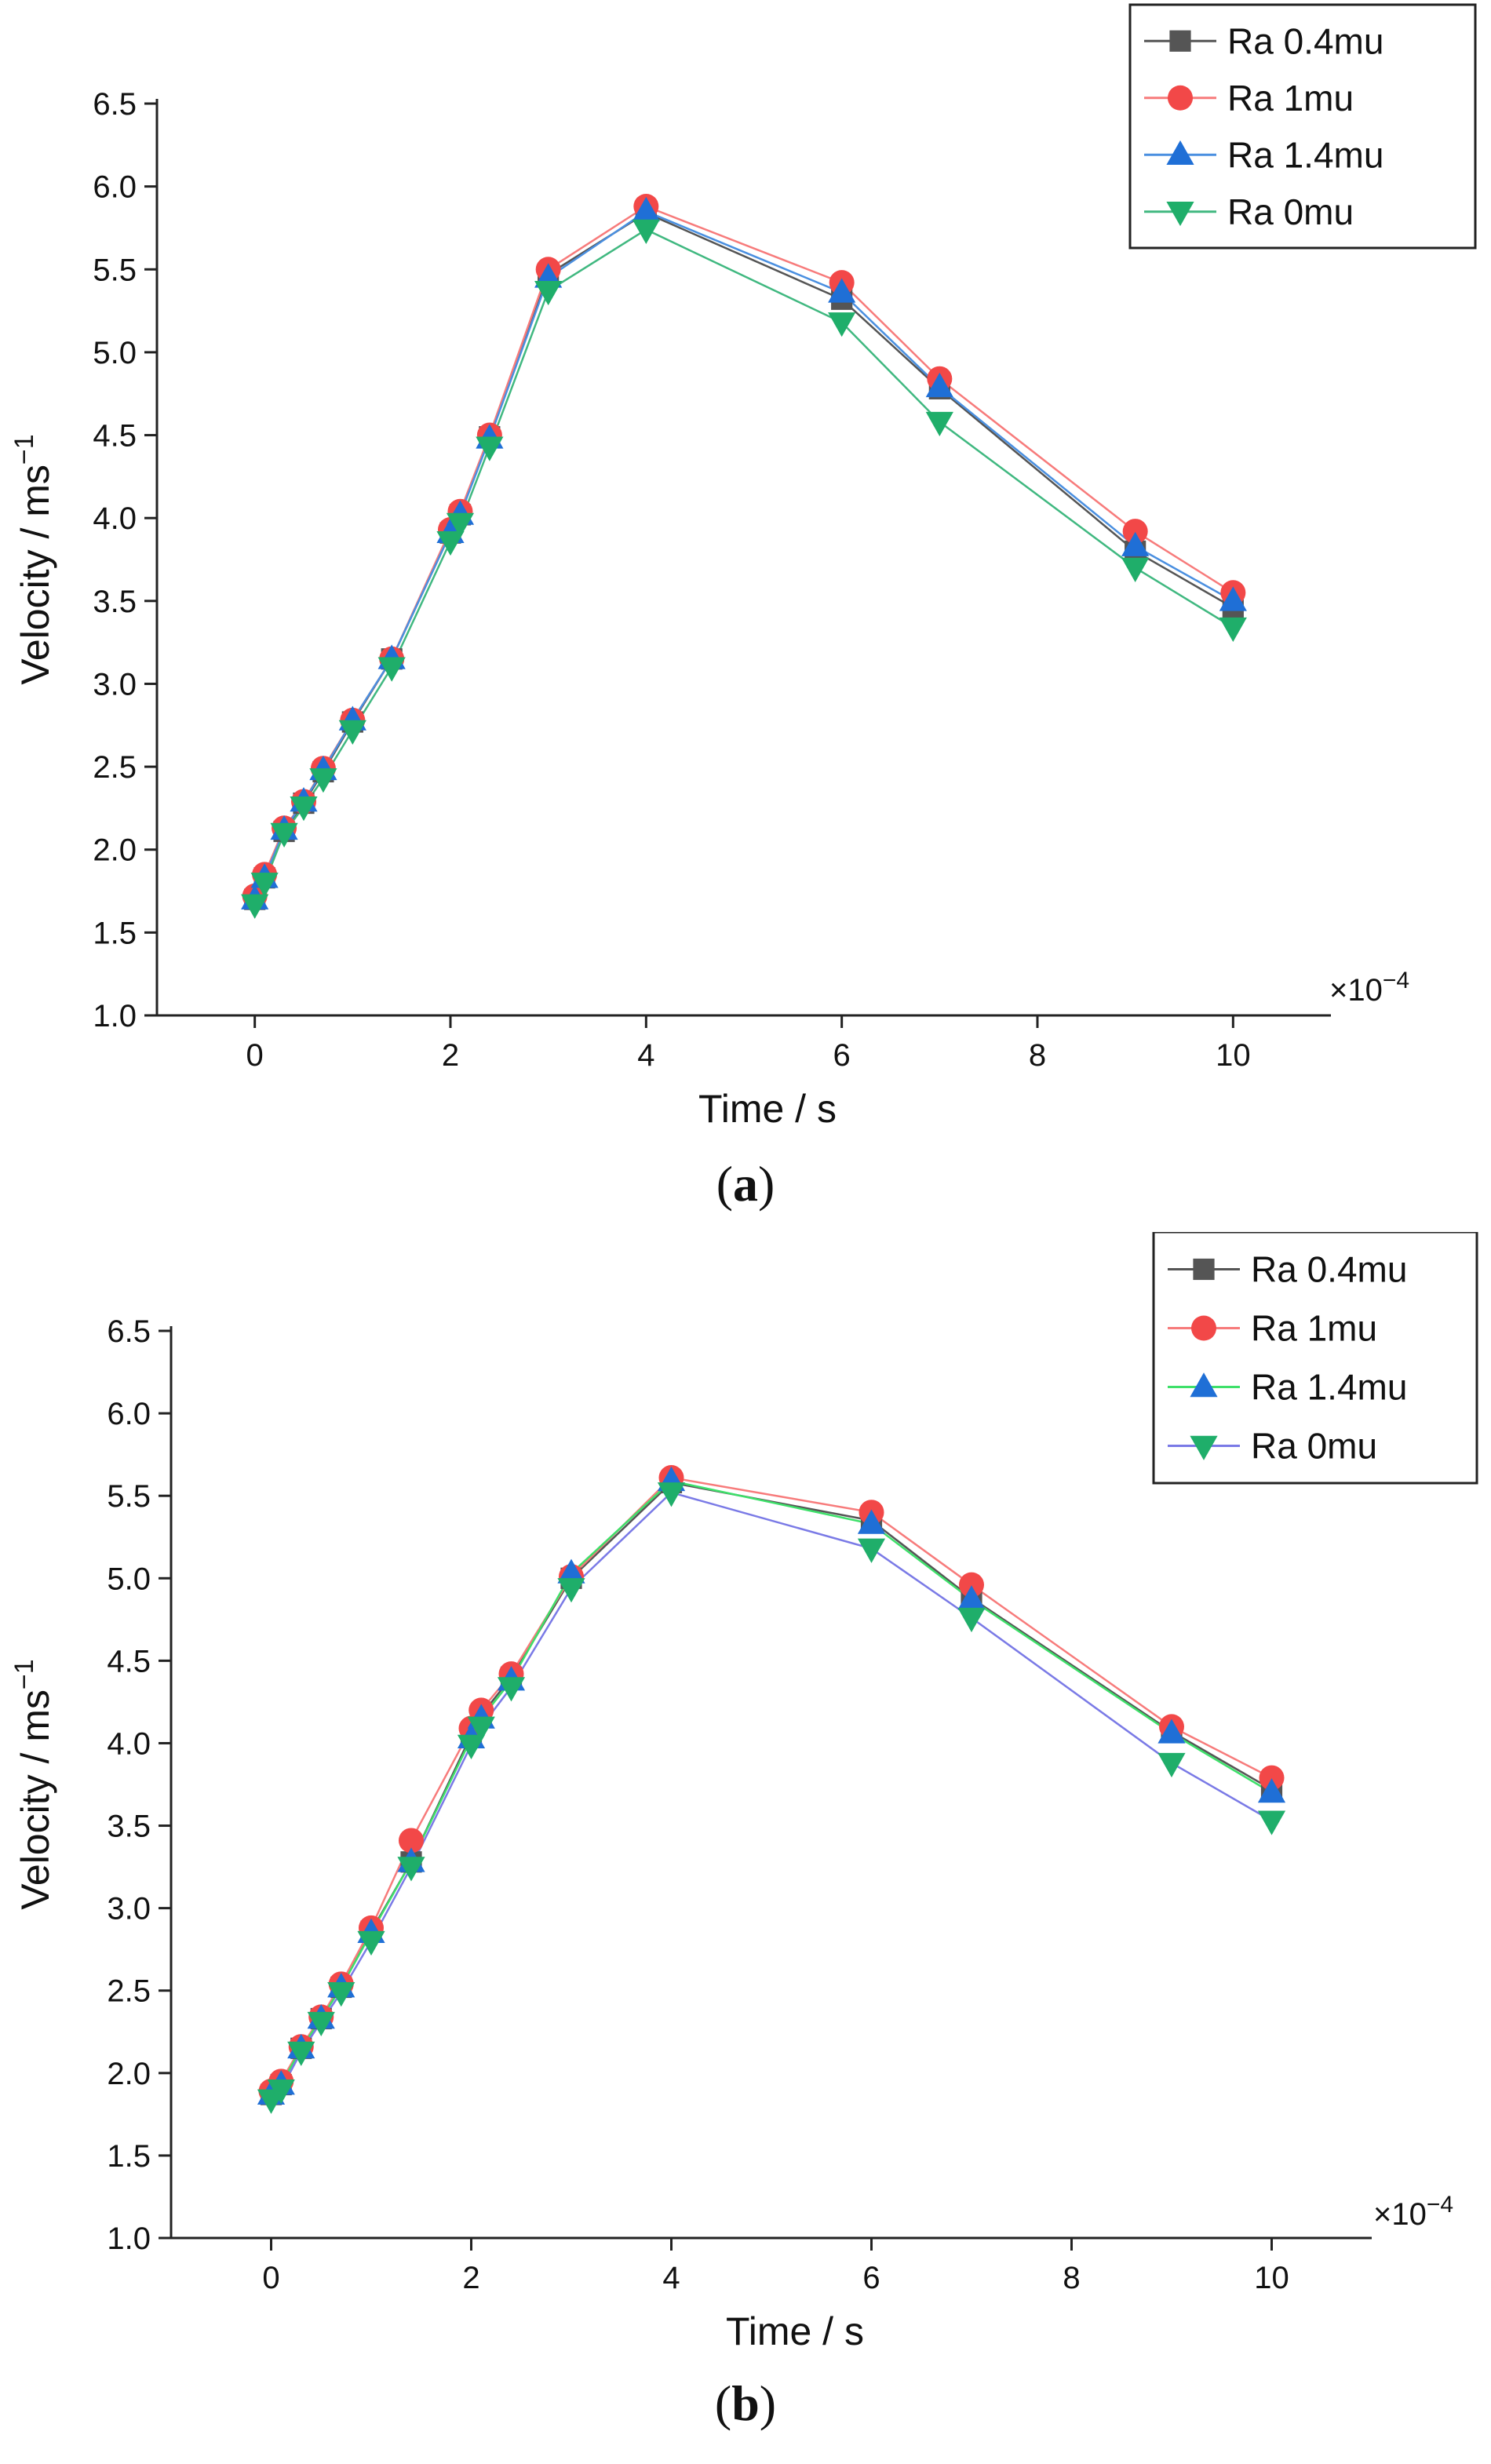 This screenshot has width=1491, height=2464. What do you see at coordinates (115, 767) in the screenshot?
I see `chart-a-y-tick-label: 2.5` at bounding box center [115, 767].